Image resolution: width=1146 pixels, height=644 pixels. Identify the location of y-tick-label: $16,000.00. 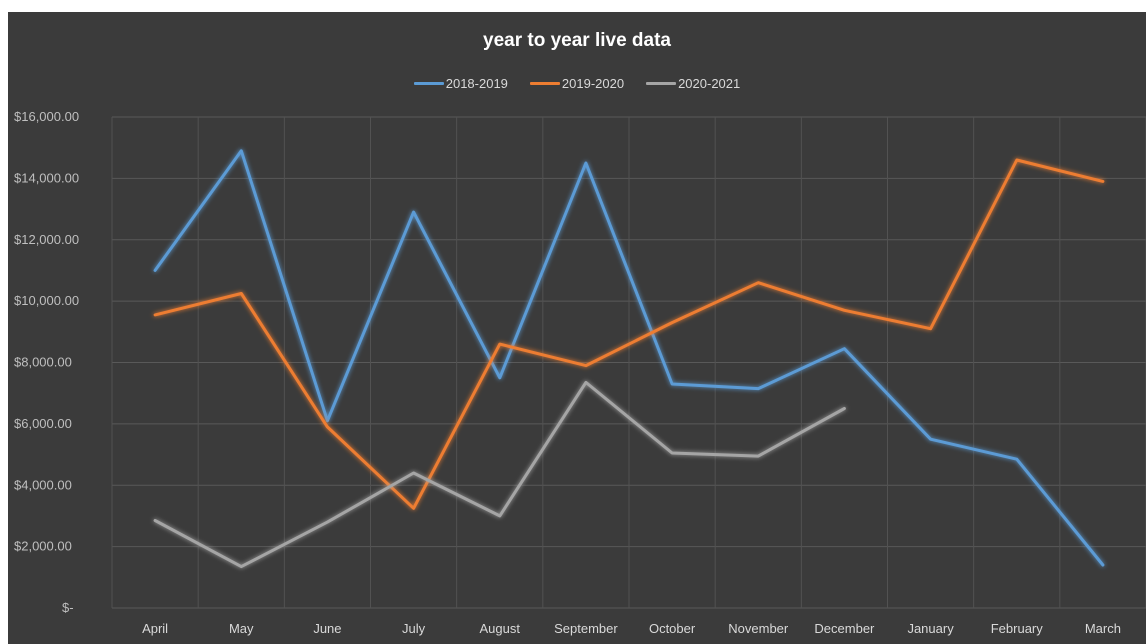
(46, 116).